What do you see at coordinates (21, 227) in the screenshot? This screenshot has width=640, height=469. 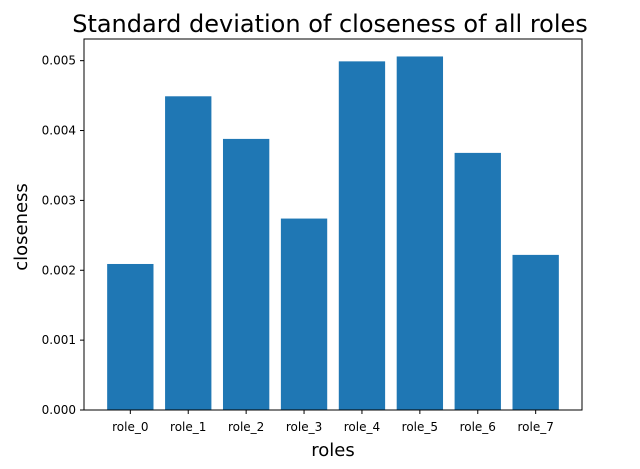 I see `y-axis-label: closeness` at bounding box center [21, 227].